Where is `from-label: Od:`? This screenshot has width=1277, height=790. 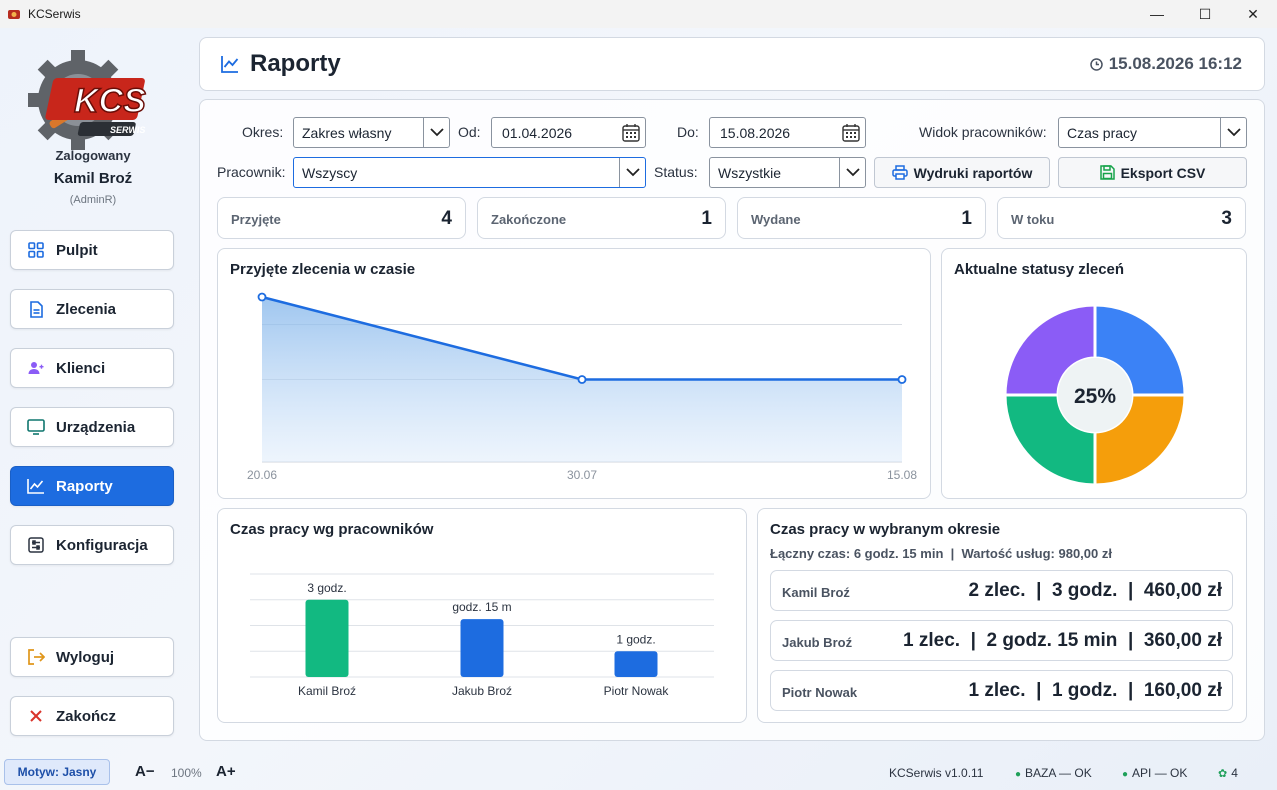 from-label: Od: is located at coordinates (469, 132).